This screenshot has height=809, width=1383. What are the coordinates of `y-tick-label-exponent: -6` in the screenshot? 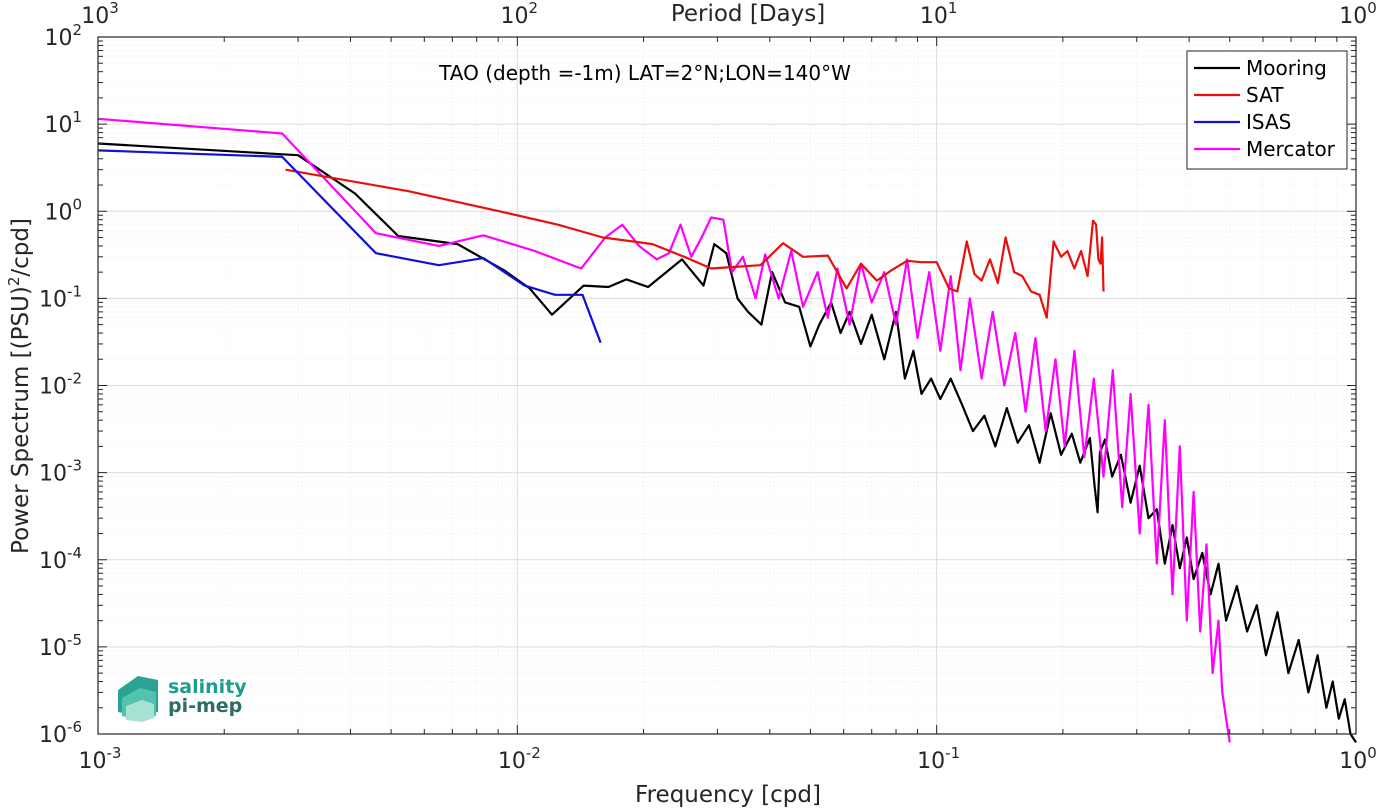 It's located at (74, 727).